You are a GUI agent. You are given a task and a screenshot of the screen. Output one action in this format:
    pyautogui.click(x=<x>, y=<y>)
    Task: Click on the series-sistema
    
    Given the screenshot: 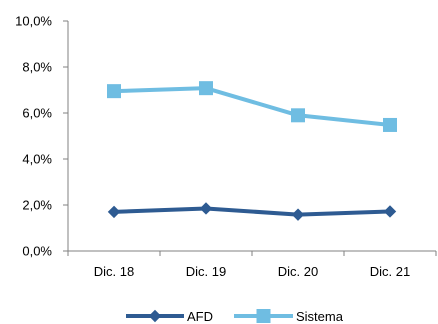 What is the action you would take?
    pyautogui.click(x=252, y=106)
    